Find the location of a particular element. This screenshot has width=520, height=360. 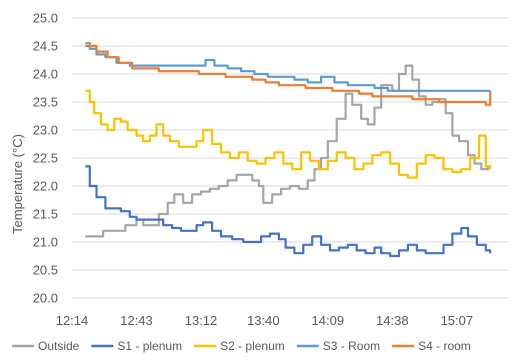

x-tick-label-3: 13:40 is located at coordinates (263, 320).